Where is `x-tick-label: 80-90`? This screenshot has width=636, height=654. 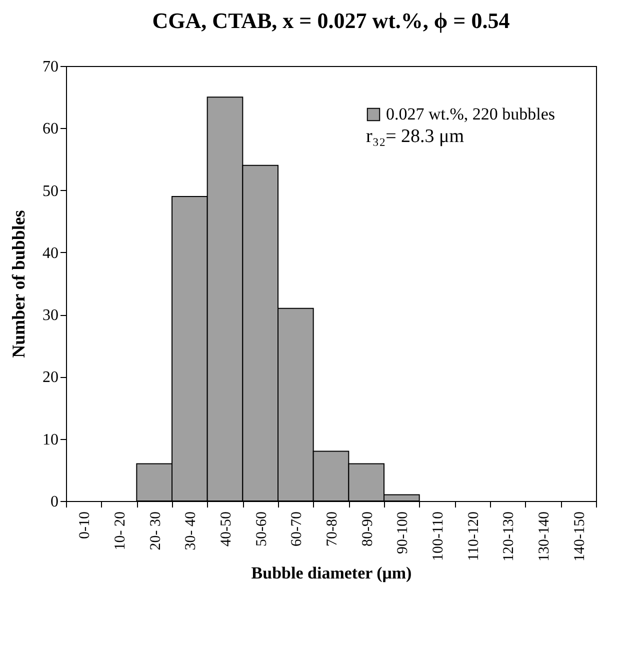 x-tick-label: 80-90 is located at coordinates (368, 529).